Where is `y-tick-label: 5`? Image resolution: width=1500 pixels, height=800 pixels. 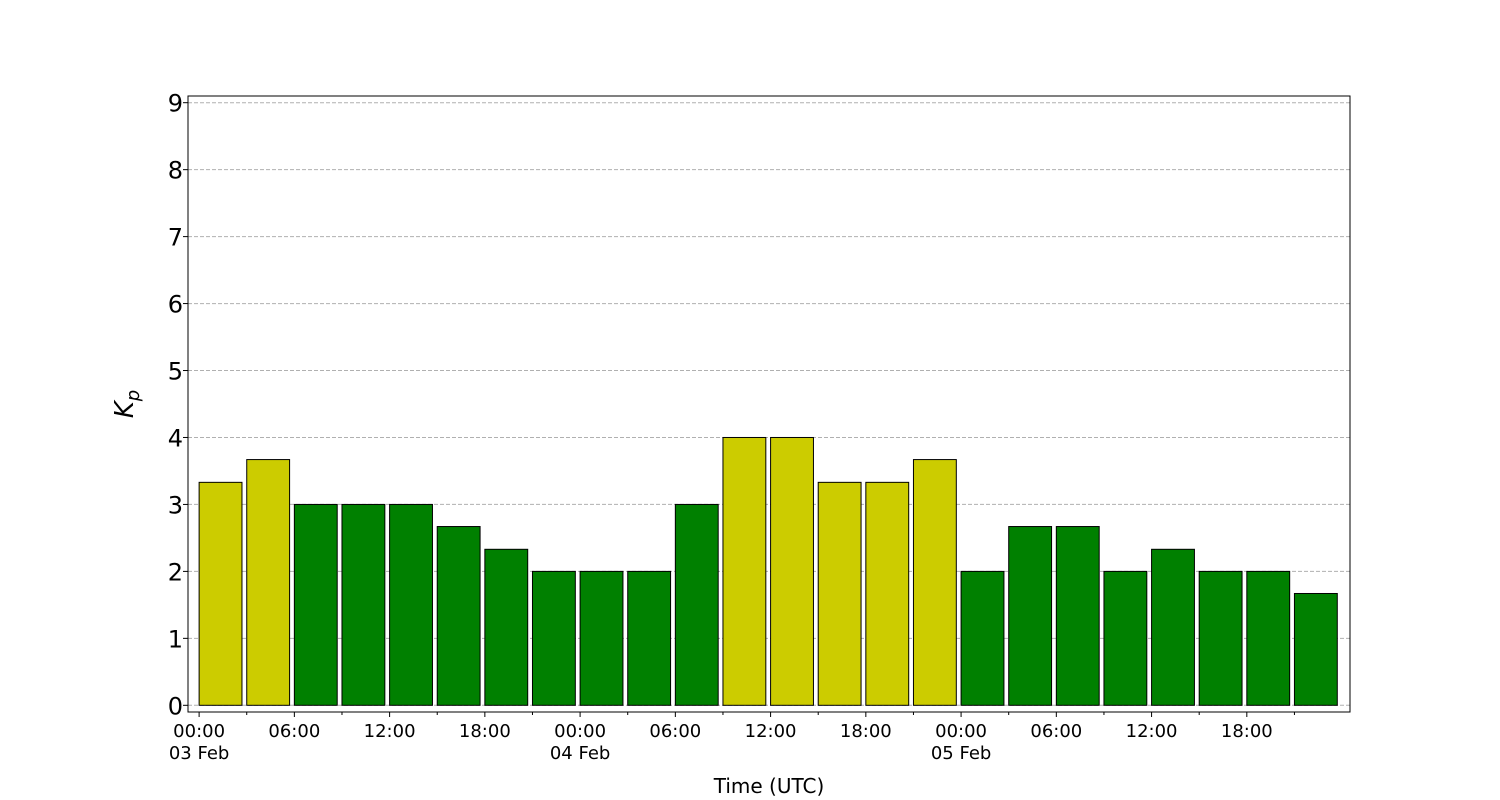 y-tick-label: 5 is located at coordinates (175, 372).